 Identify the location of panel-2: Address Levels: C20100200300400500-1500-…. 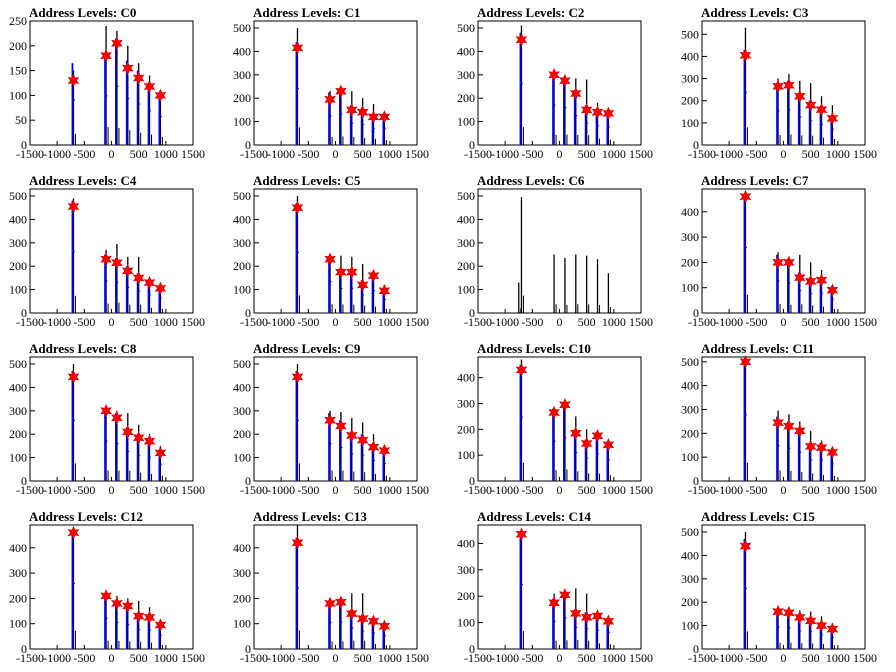
(555, 83).